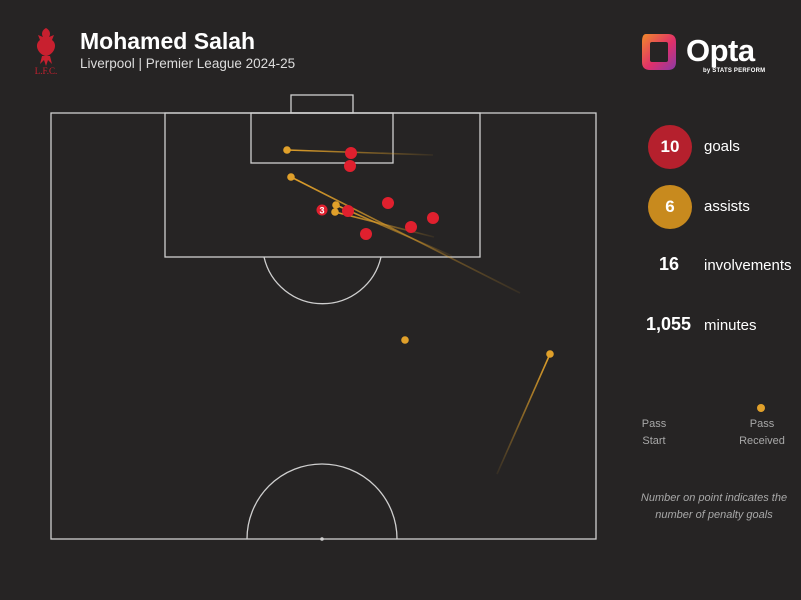 Image resolution: width=801 pixels, height=600 pixels. Describe the element at coordinates (669, 324) in the screenshot. I see `minutes-value: 1,055` at that location.